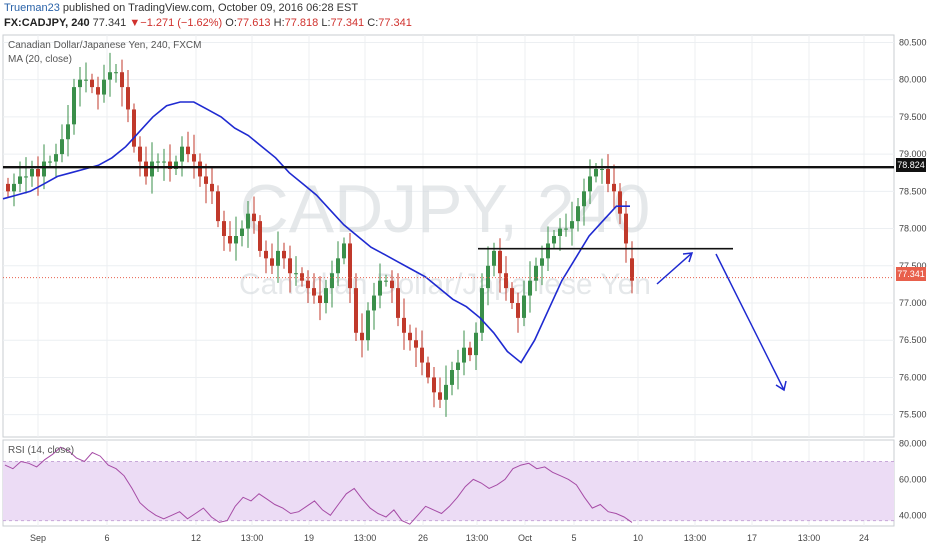 The height and width of the screenshot is (550, 932). What do you see at coordinates (38, 538) in the screenshot?
I see `time-tick-label: Sep` at bounding box center [38, 538].